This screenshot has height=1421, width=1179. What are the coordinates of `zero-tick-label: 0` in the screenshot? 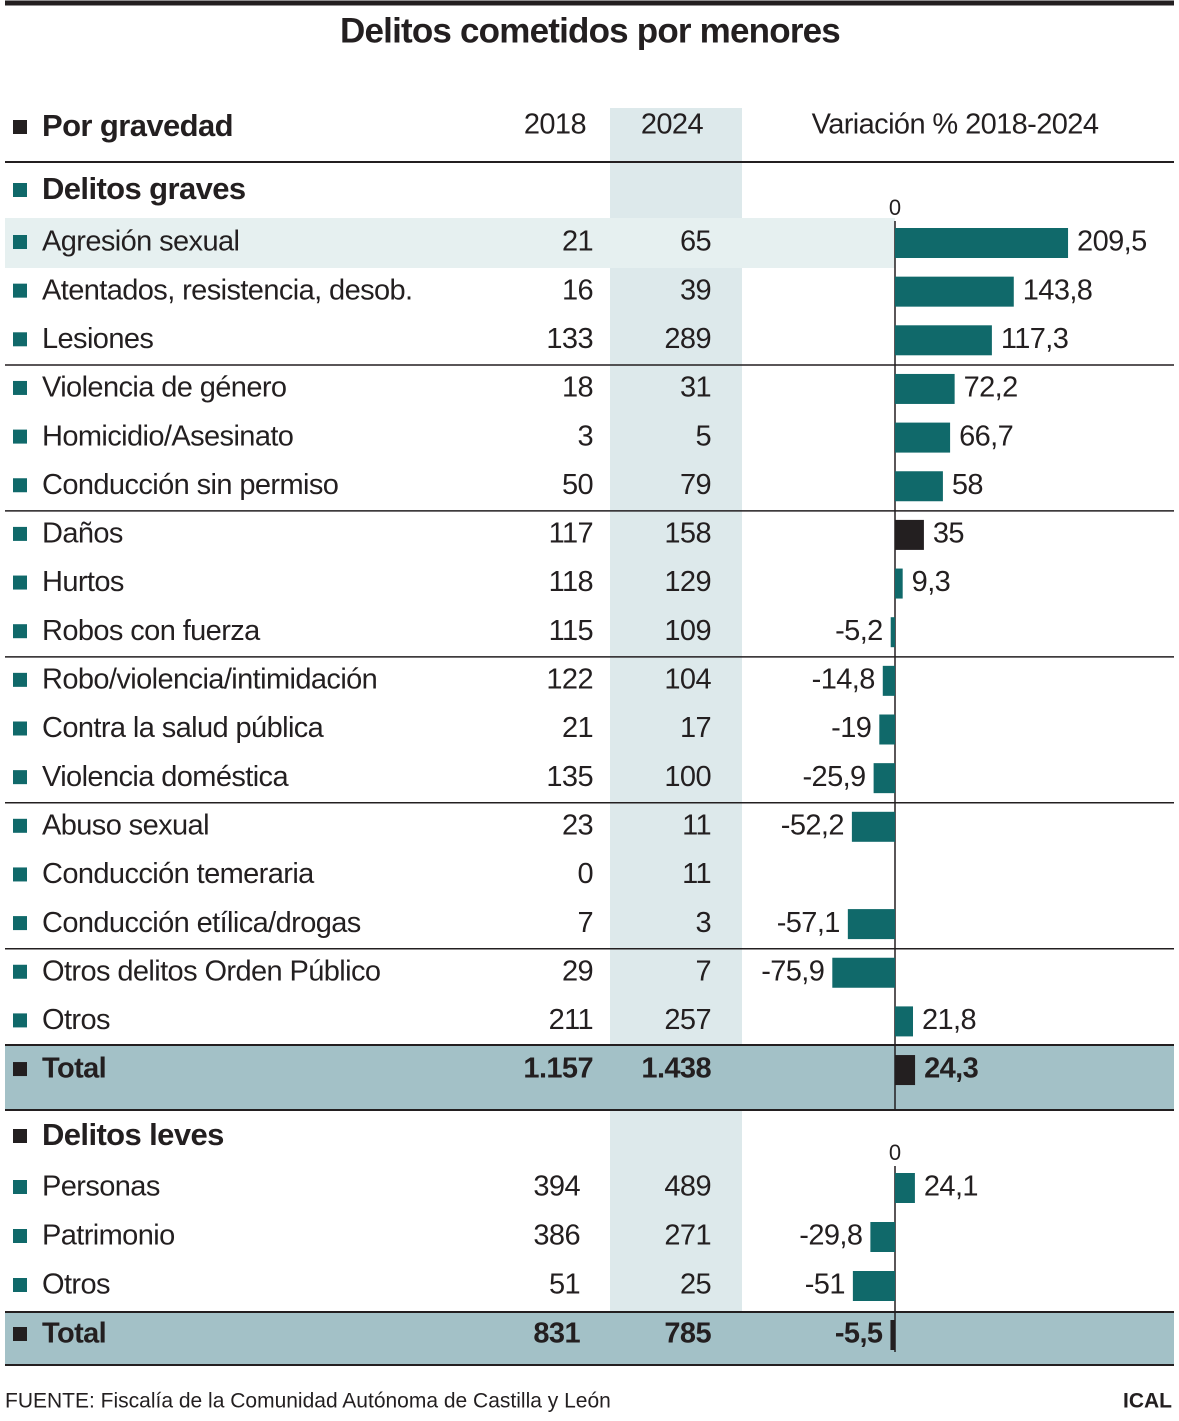 It's located at (895, 207).